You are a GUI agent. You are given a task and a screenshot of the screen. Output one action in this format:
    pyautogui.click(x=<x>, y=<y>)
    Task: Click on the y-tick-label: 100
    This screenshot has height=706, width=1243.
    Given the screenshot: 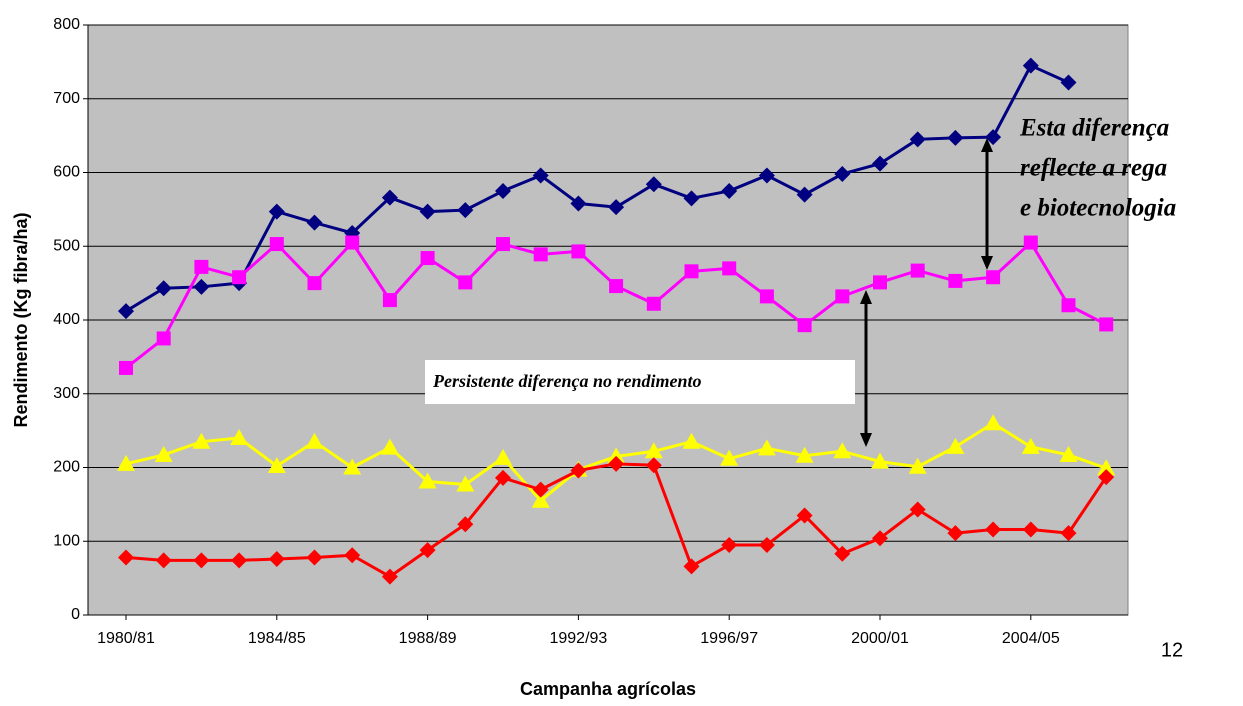 What is the action you would take?
    pyautogui.click(x=66, y=540)
    